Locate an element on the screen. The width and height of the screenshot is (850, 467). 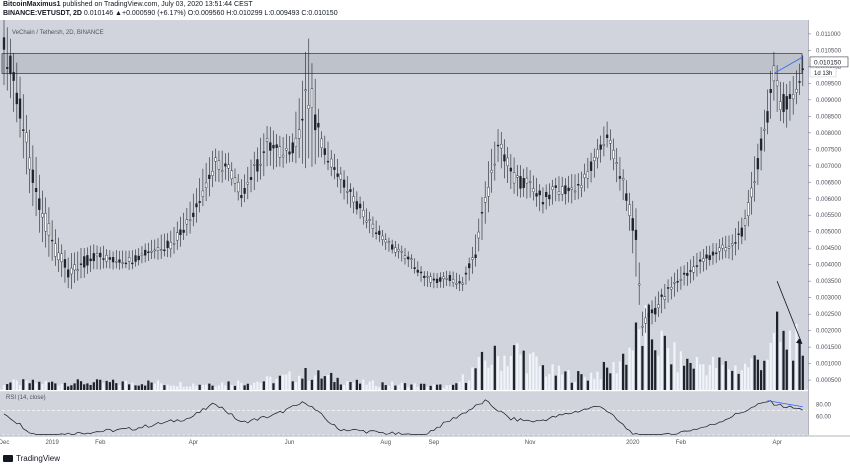
y-tick-label: 0.002500 is located at coordinates (829, 315).